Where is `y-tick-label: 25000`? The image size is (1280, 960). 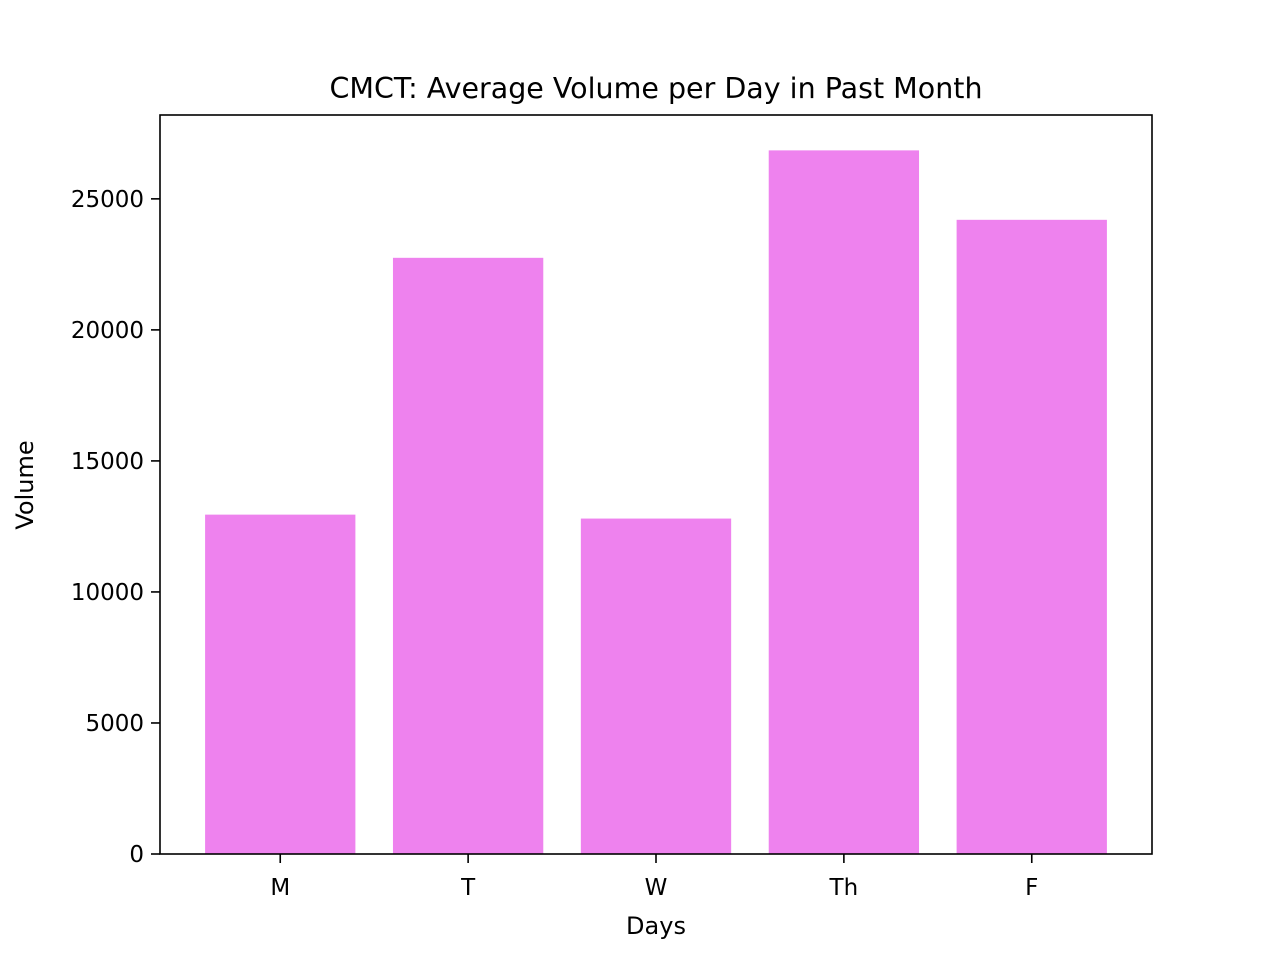 y-tick-label: 25000 is located at coordinates (107, 200).